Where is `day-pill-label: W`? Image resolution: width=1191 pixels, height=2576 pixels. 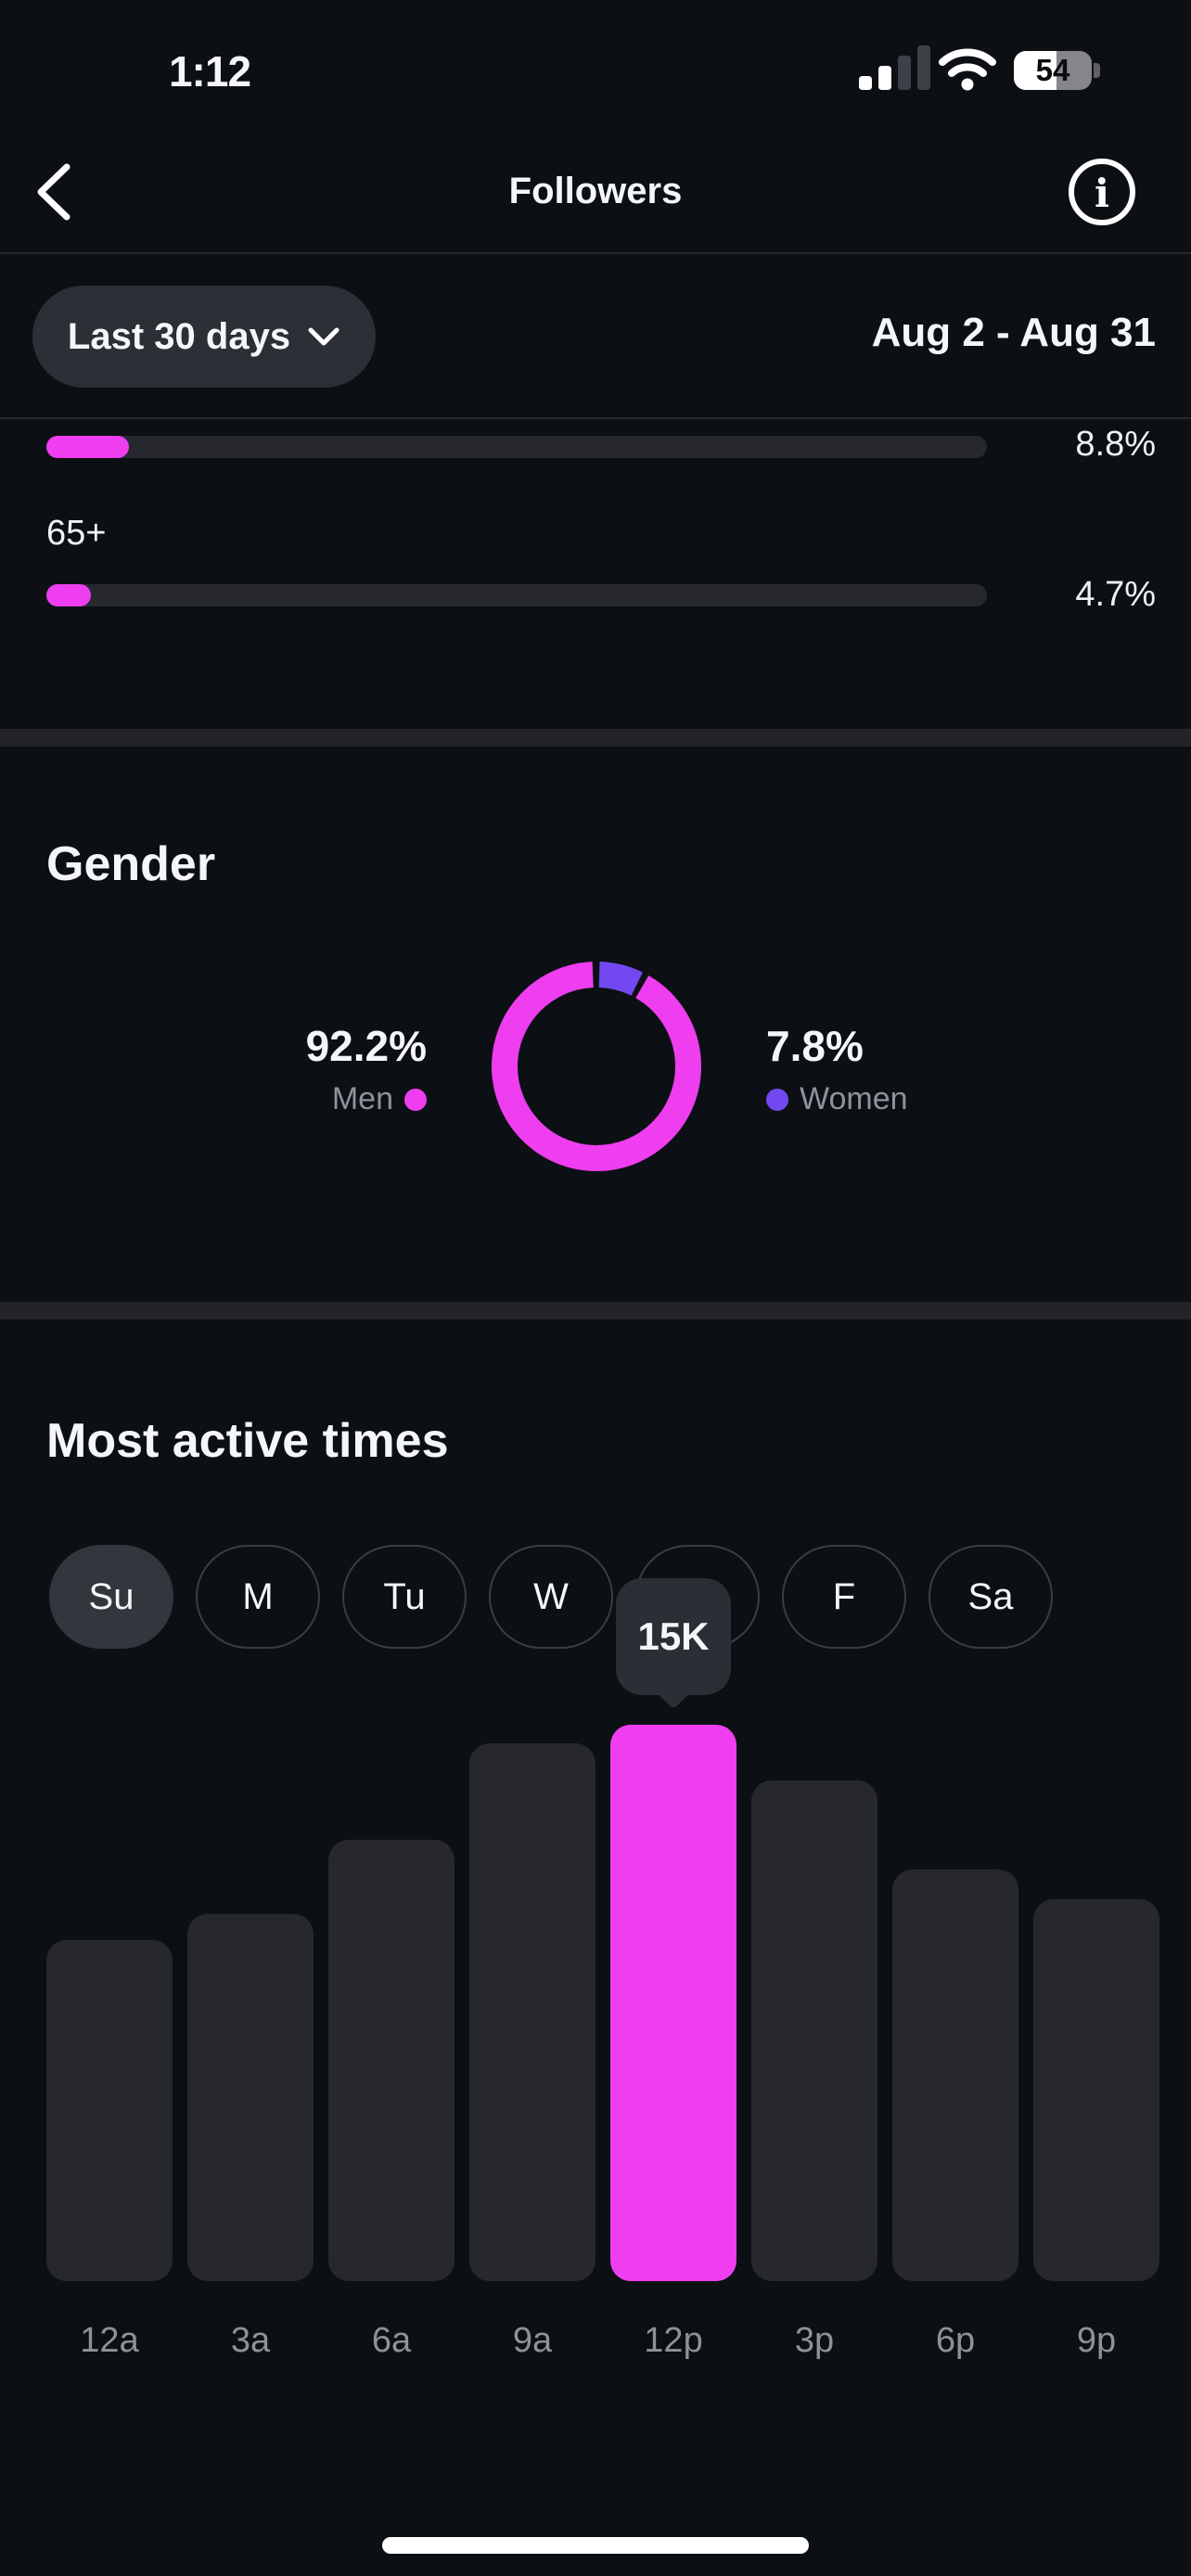 day-pill-label: W is located at coordinates (551, 1596).